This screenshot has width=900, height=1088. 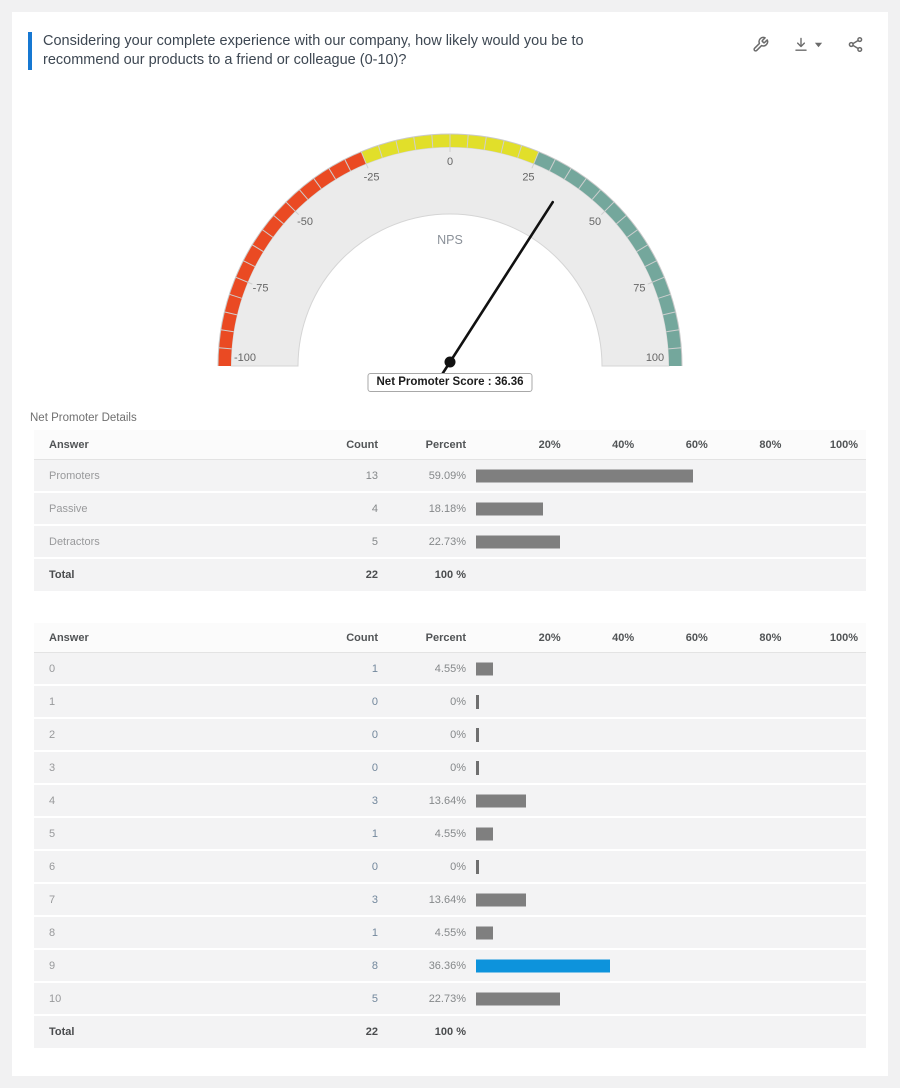 I want to click on gauge-chart: -100 -75 -50 -25 0 25 50 75 100 NPS, so click(x=450, y=257).